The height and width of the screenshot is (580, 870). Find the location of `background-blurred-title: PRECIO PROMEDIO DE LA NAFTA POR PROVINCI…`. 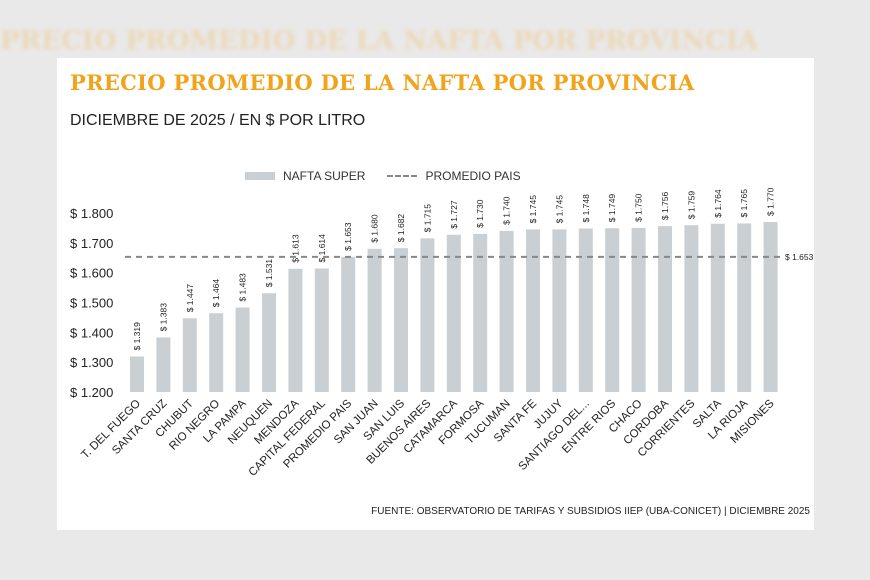

background-blurred-title: PRECIO PROMEDIO DE LA NAFTA POR PROVINCI… is located at coordinates (379, 41).